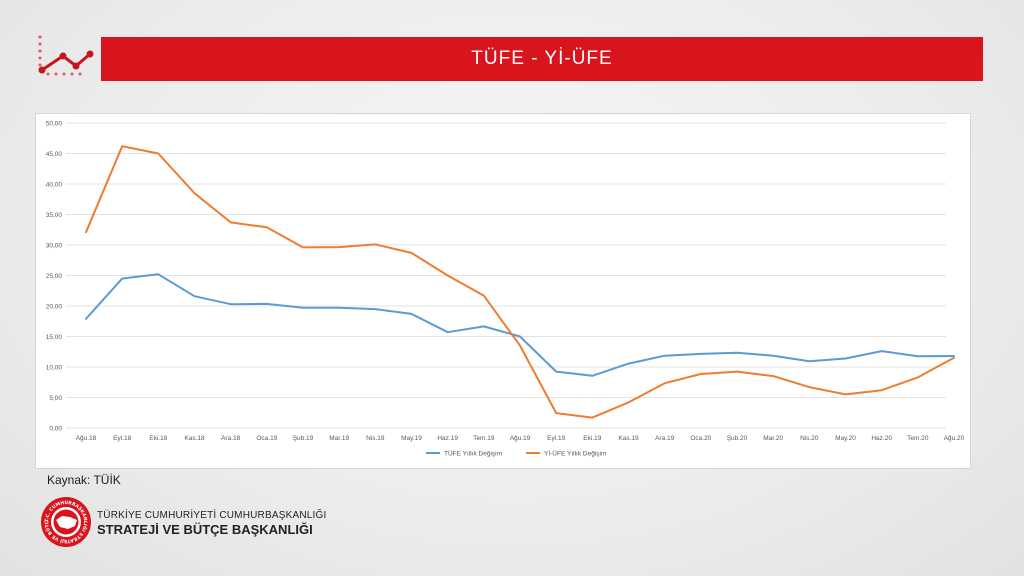 The height and width of the screenshot is (576, 1024). What do you see at coordinates (54, 246) in the screenshot?
I see `y-tick-label: 30,00` at bounding box center [54, 246].